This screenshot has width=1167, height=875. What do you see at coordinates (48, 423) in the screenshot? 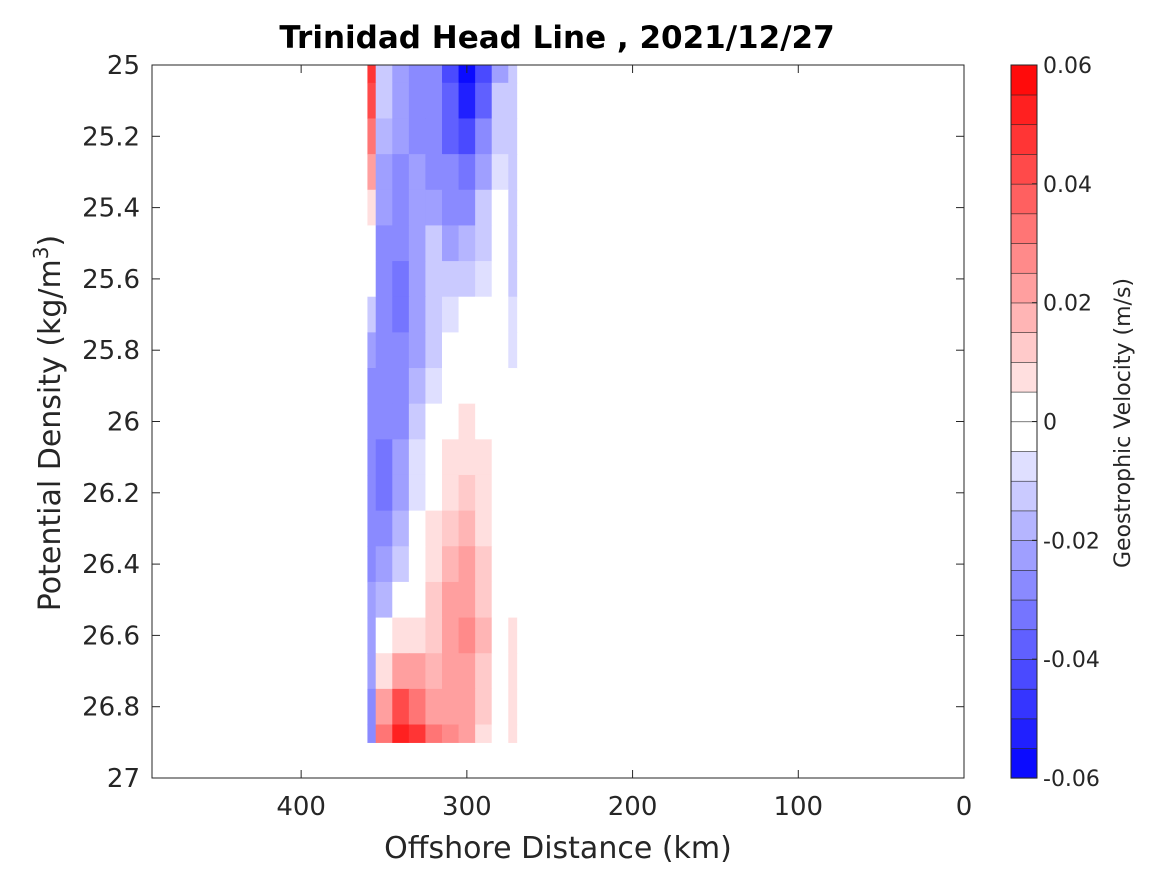
I see `y-axis-label: Potential Density (kg/m3)` at bounding box center [48, 423].